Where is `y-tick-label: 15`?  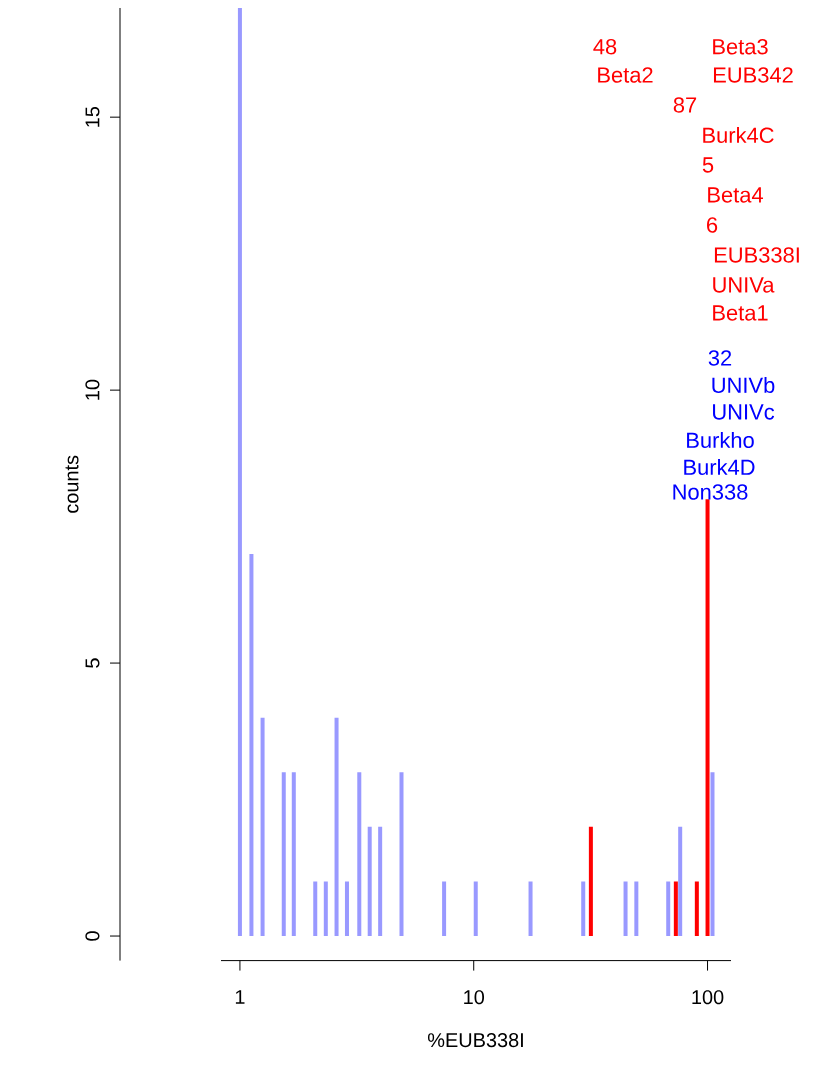 y-tick-label: 15 is located at coordinates (92, 116).